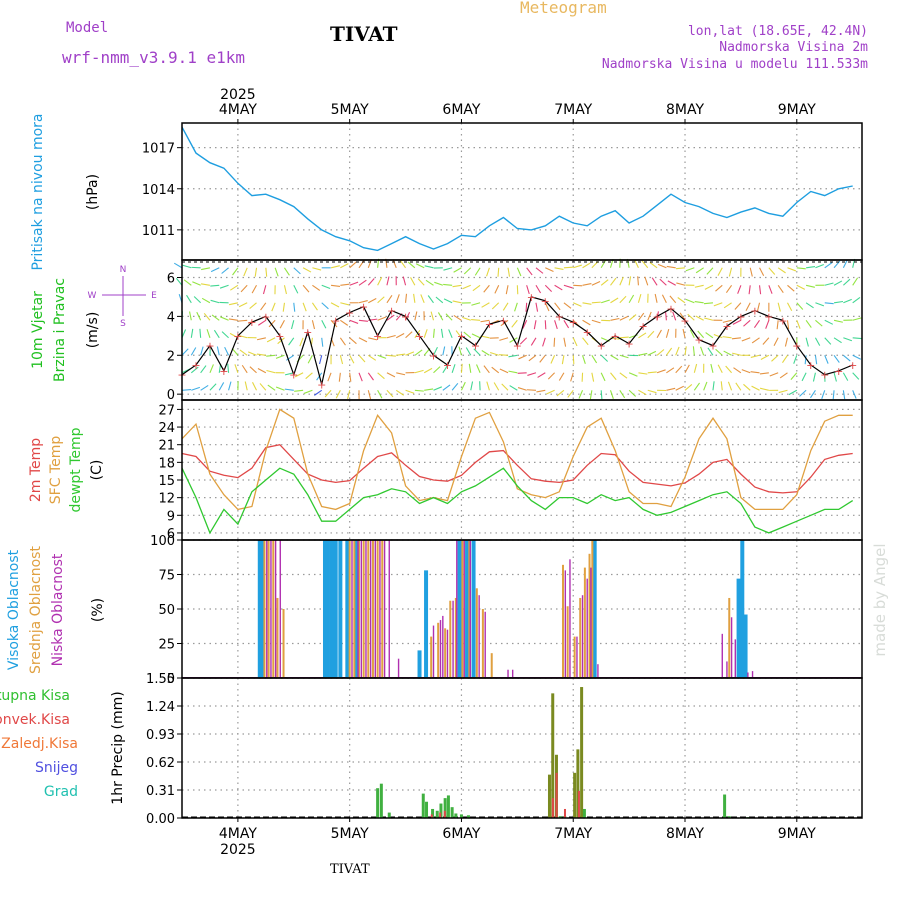  Describe the element at coordinates (685, 834) in the screenshot. I see `bottom-day-label: 8MAY` at that location.